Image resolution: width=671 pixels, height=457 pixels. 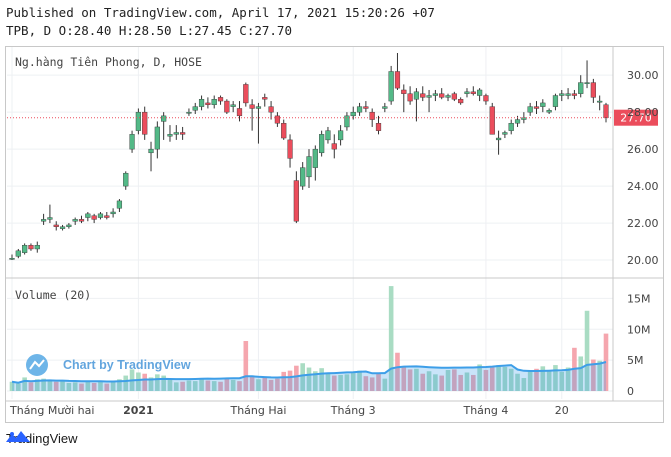 What do you see at coordinates (127, 365) in the screenshot?
I see `watermark-text: Chart by TradingView` at bounding box center [127, 365].